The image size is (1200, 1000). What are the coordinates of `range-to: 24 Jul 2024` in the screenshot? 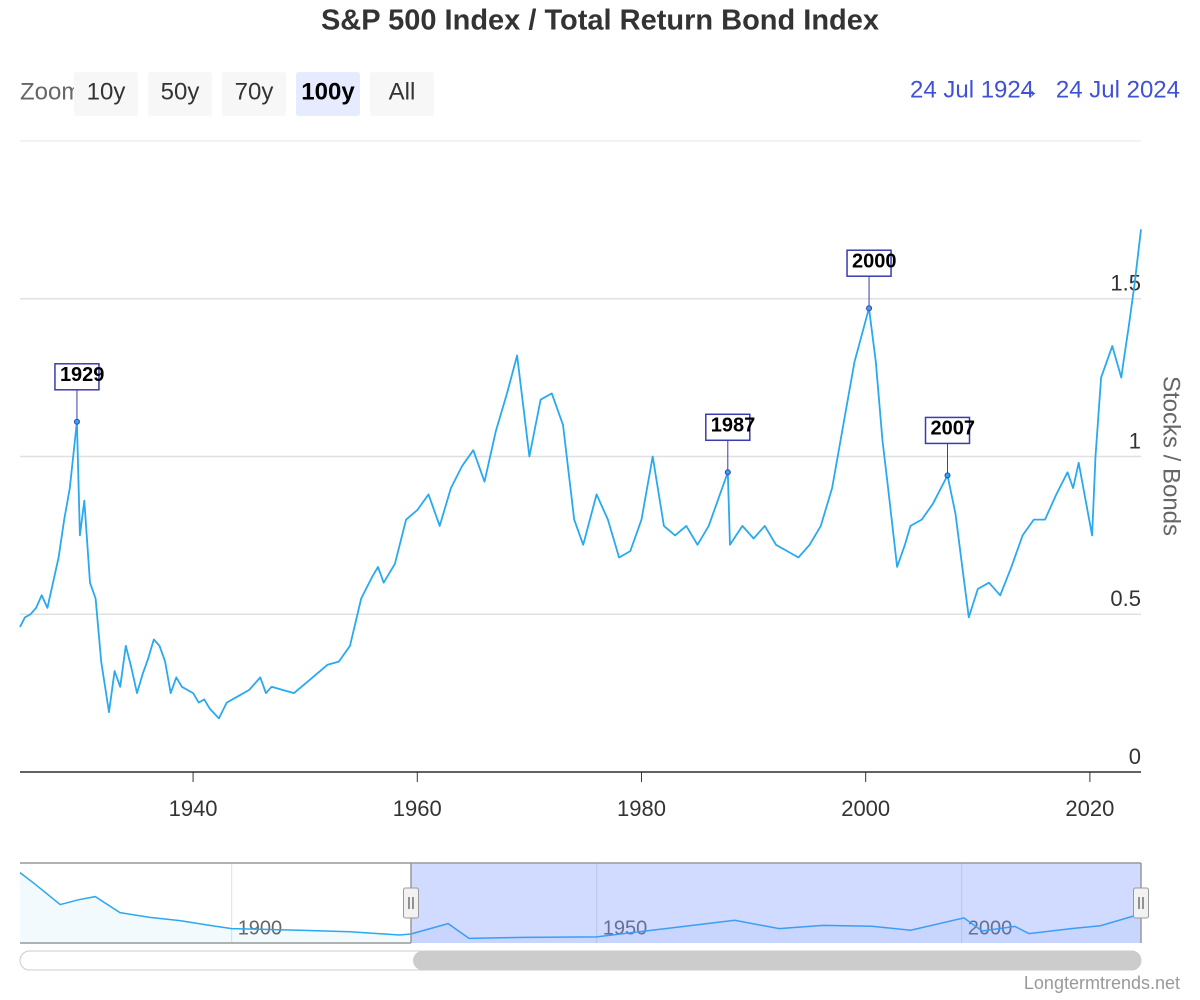 It's located at (1118, 89).